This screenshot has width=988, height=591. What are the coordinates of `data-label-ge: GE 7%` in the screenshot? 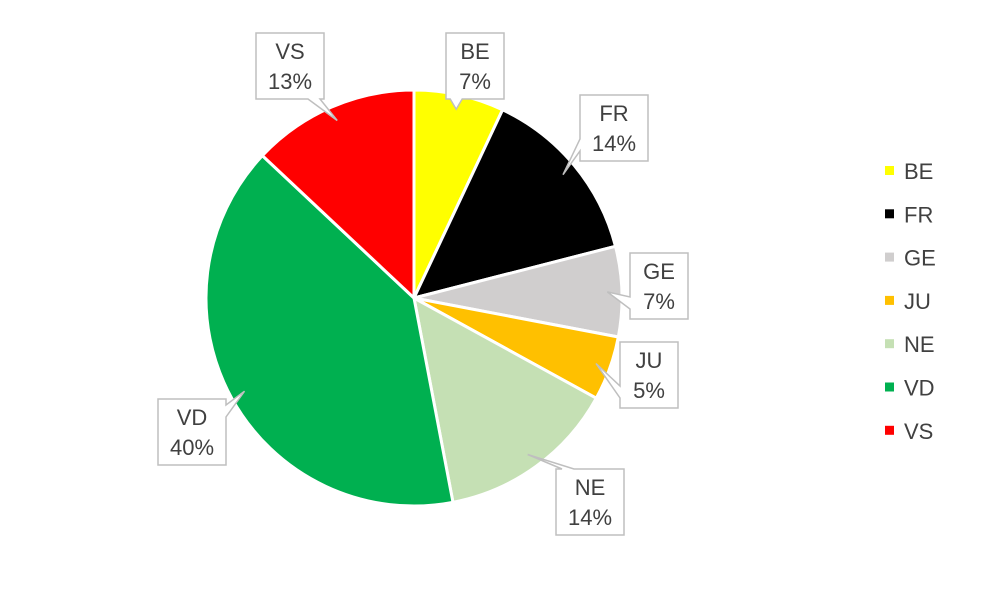 It's located at (647, 286).